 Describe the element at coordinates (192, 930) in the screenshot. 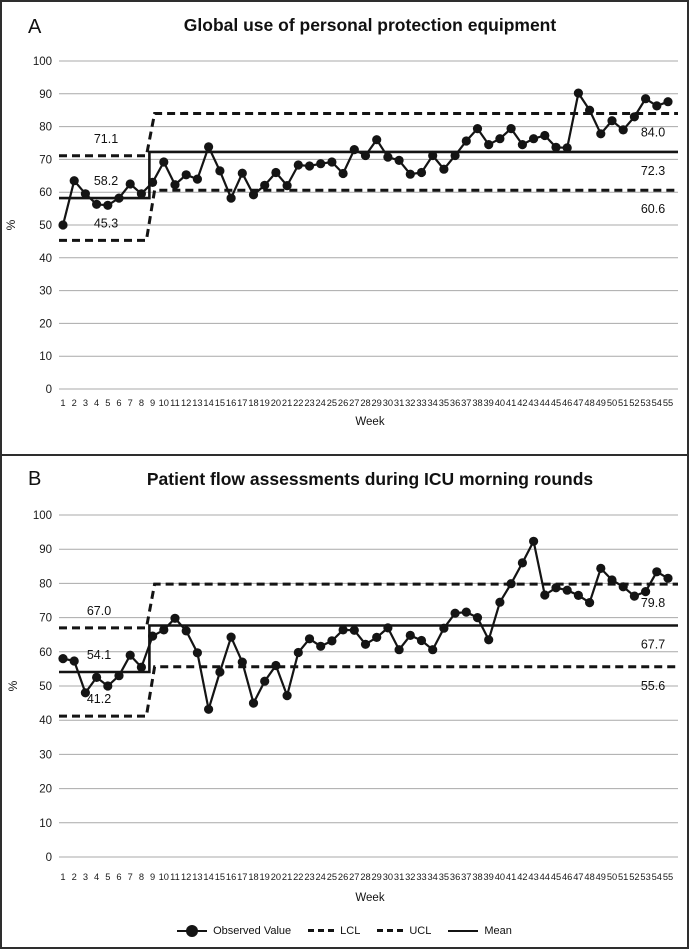

I see `observed-value-marker-icon` at that location.